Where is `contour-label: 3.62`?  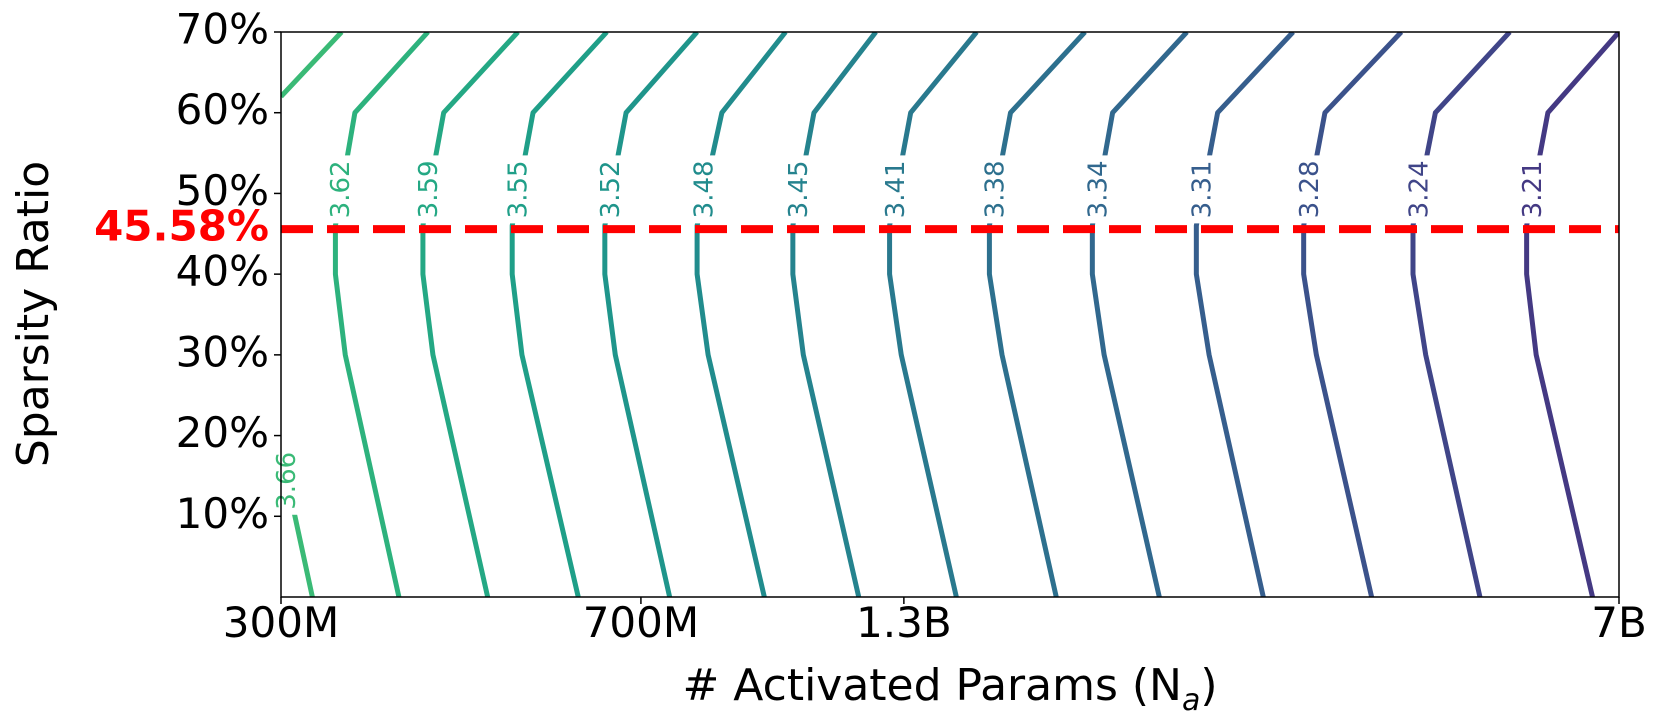
contour-label: 3.62 is located at coordinates (341, 189).